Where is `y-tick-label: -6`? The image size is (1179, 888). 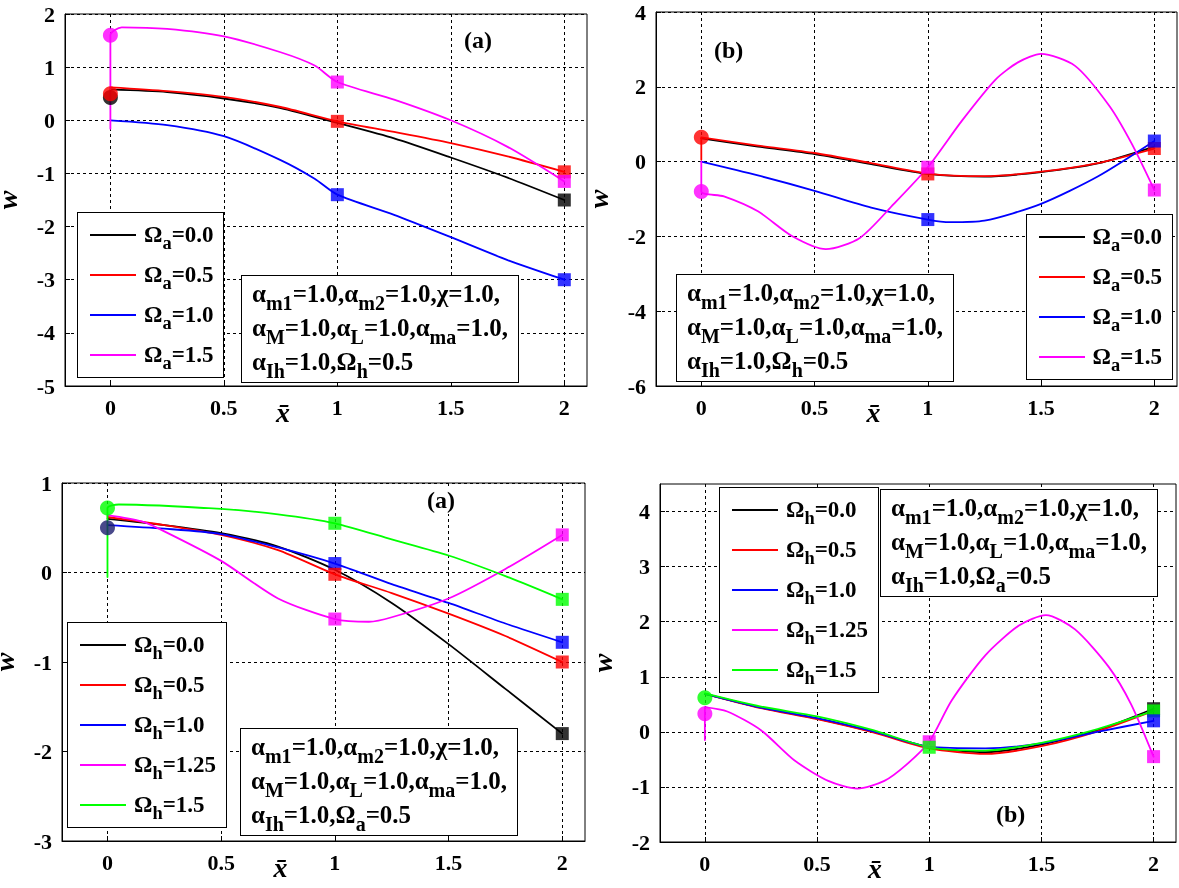 y-tick-label: -6 is located at coordinates (636, 386).